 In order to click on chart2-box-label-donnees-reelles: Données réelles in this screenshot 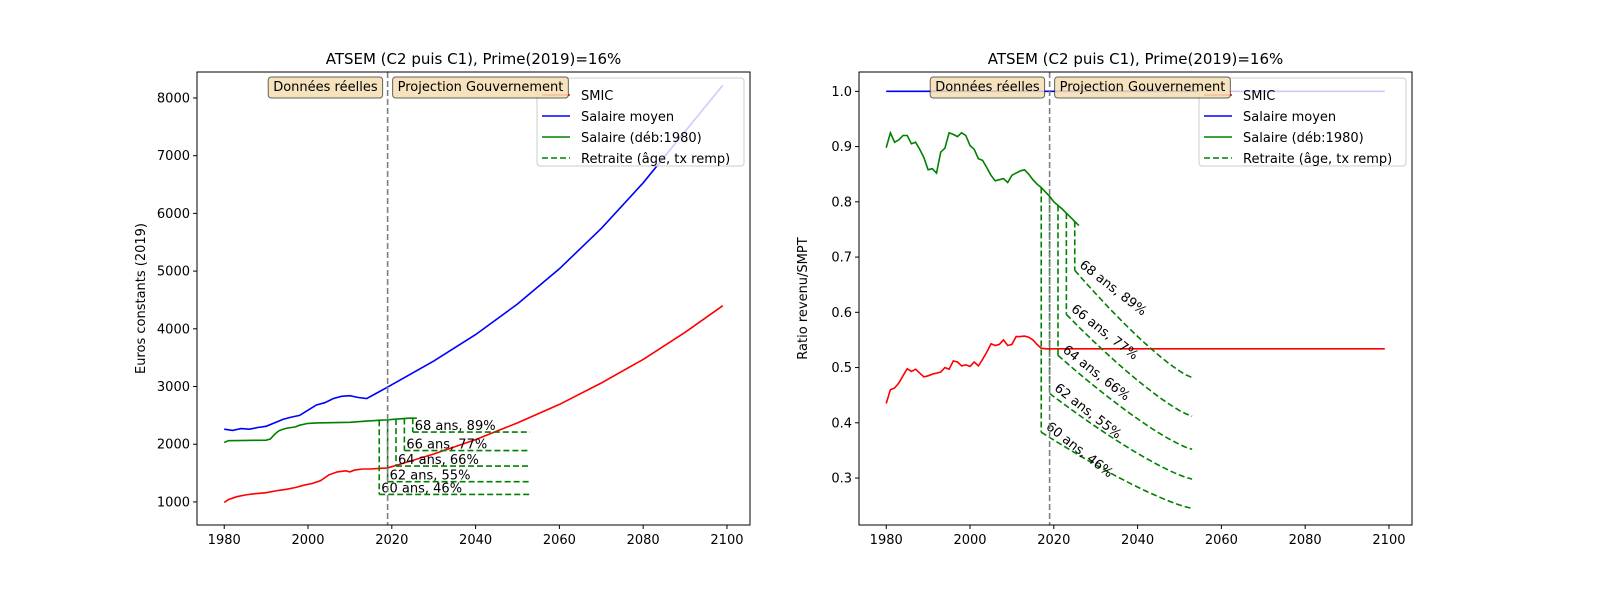, I will do `click(987, 87)`.